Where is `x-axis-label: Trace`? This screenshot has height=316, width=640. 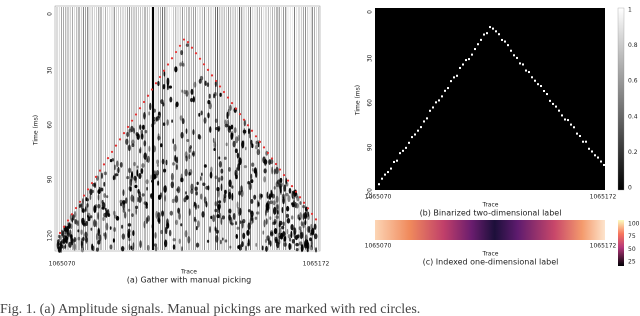 x-axis-label: Trace is located at coordinates (490, 205).